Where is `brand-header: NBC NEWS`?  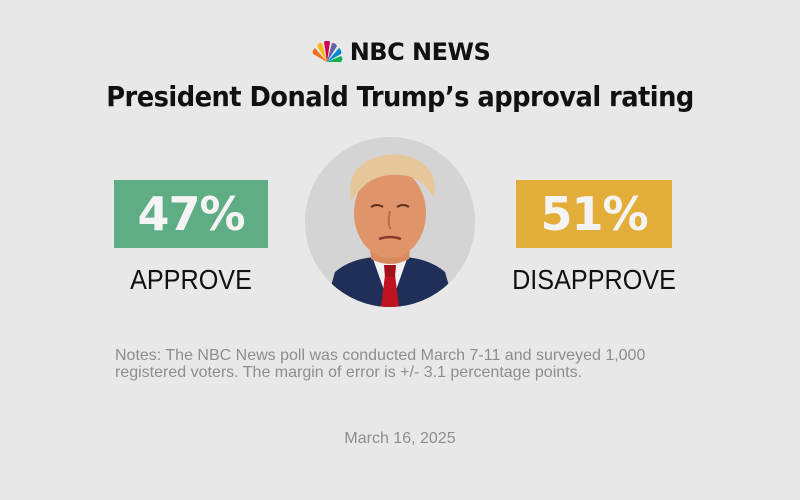 brand-header: NBC NEWS is located at coordinates (400, 52).